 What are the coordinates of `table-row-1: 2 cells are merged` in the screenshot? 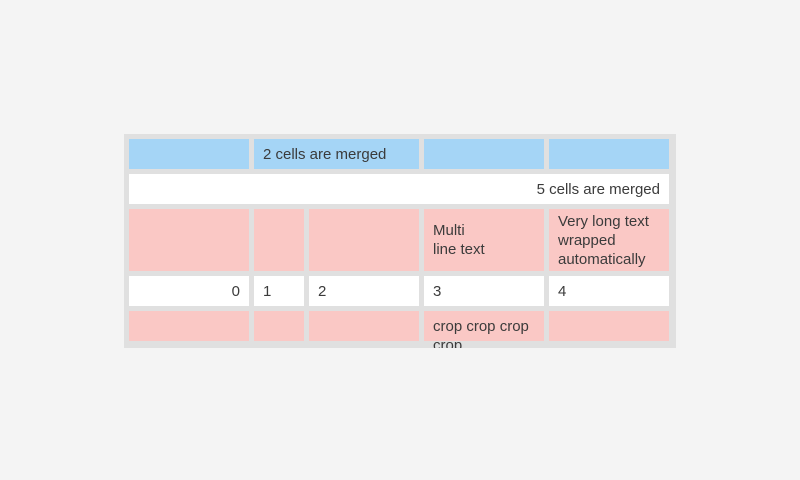 It's located at (400, 154).